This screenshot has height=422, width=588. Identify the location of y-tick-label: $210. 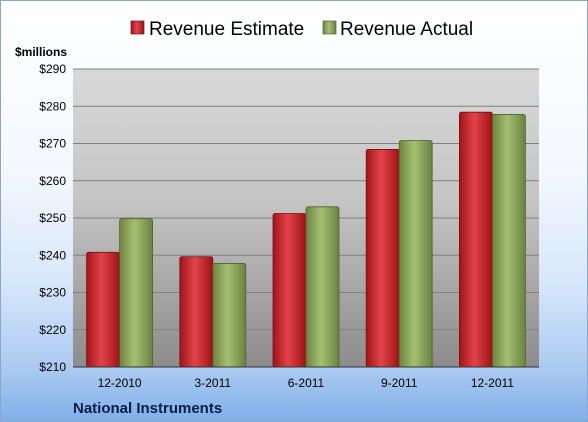
(52, 367).